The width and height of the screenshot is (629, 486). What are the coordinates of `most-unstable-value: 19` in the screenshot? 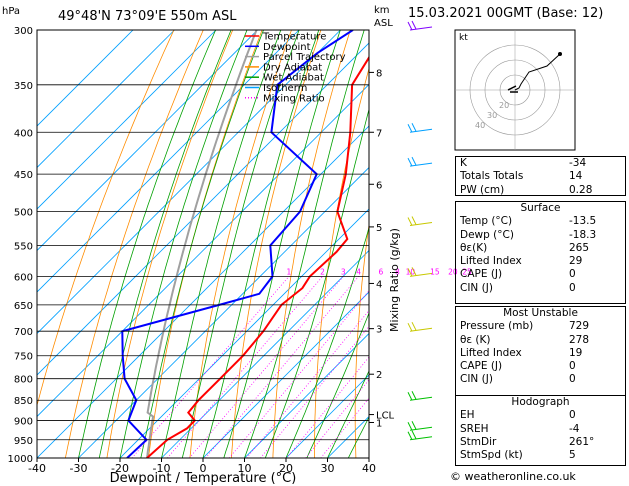 It's located at (576, 352).